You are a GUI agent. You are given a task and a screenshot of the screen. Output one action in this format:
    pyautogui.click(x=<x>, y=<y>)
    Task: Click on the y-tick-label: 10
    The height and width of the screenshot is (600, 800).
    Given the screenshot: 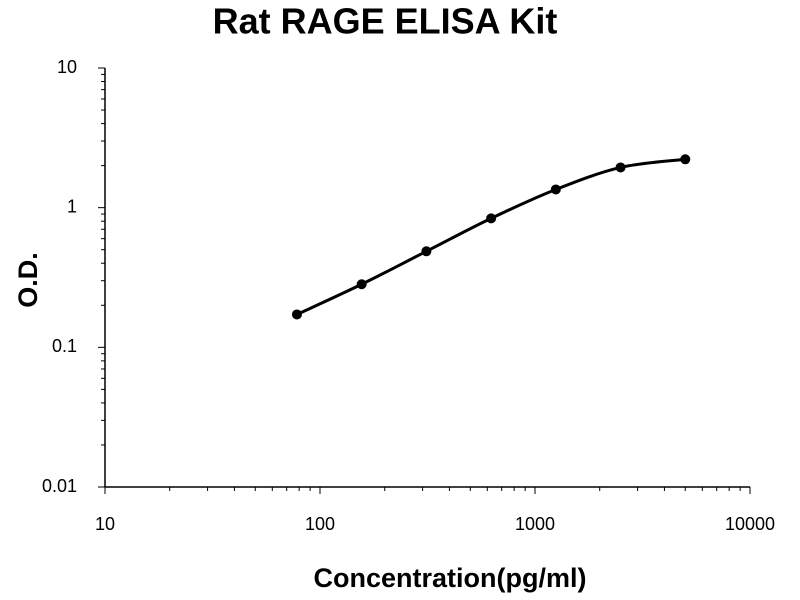 What is the action you would take?
    pyautogui.click(x=67, y=67)
    